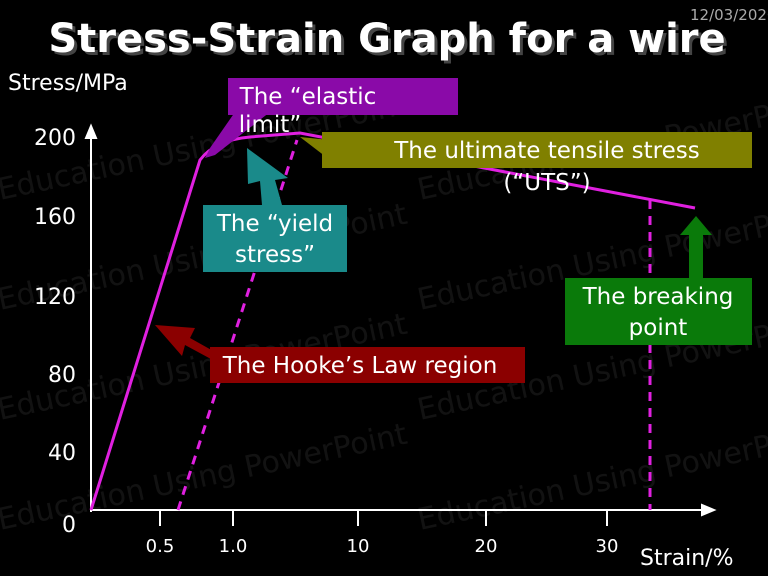 This screenshot has height=576, width=768. Describe the element at coordinates (55, 297) in the screenshot. I see `y-tick-label: 120` at that location.